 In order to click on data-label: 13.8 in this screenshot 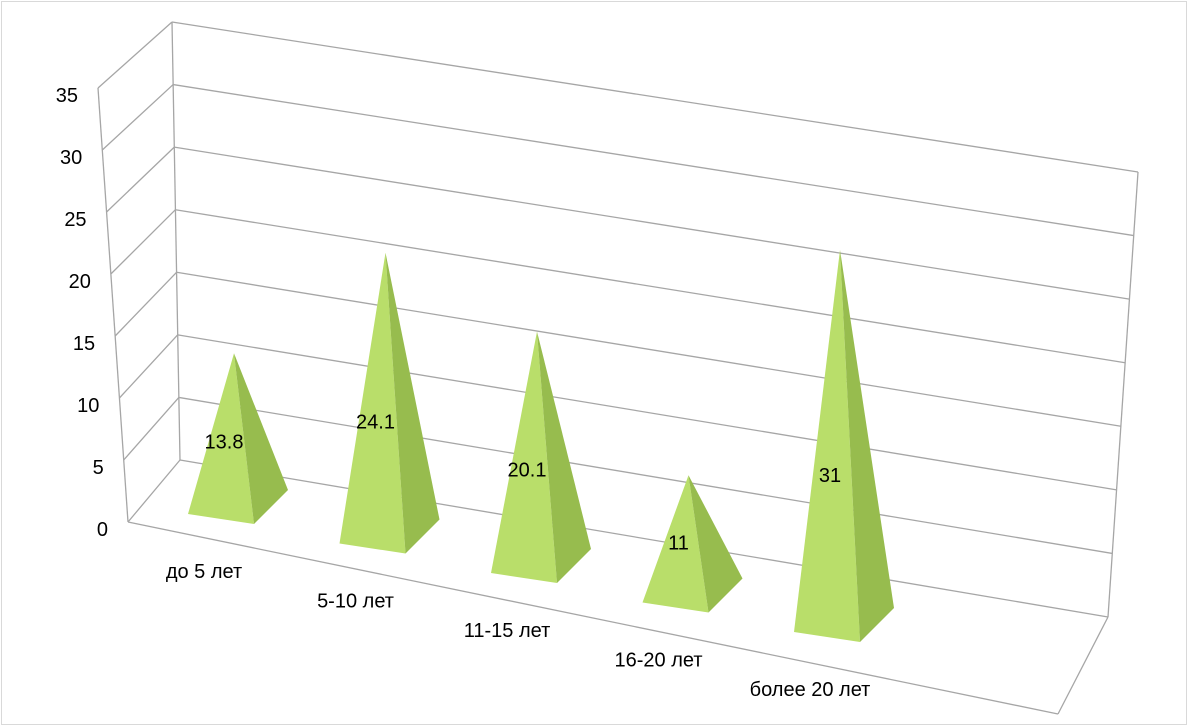, I will do `click(224, 442)`.